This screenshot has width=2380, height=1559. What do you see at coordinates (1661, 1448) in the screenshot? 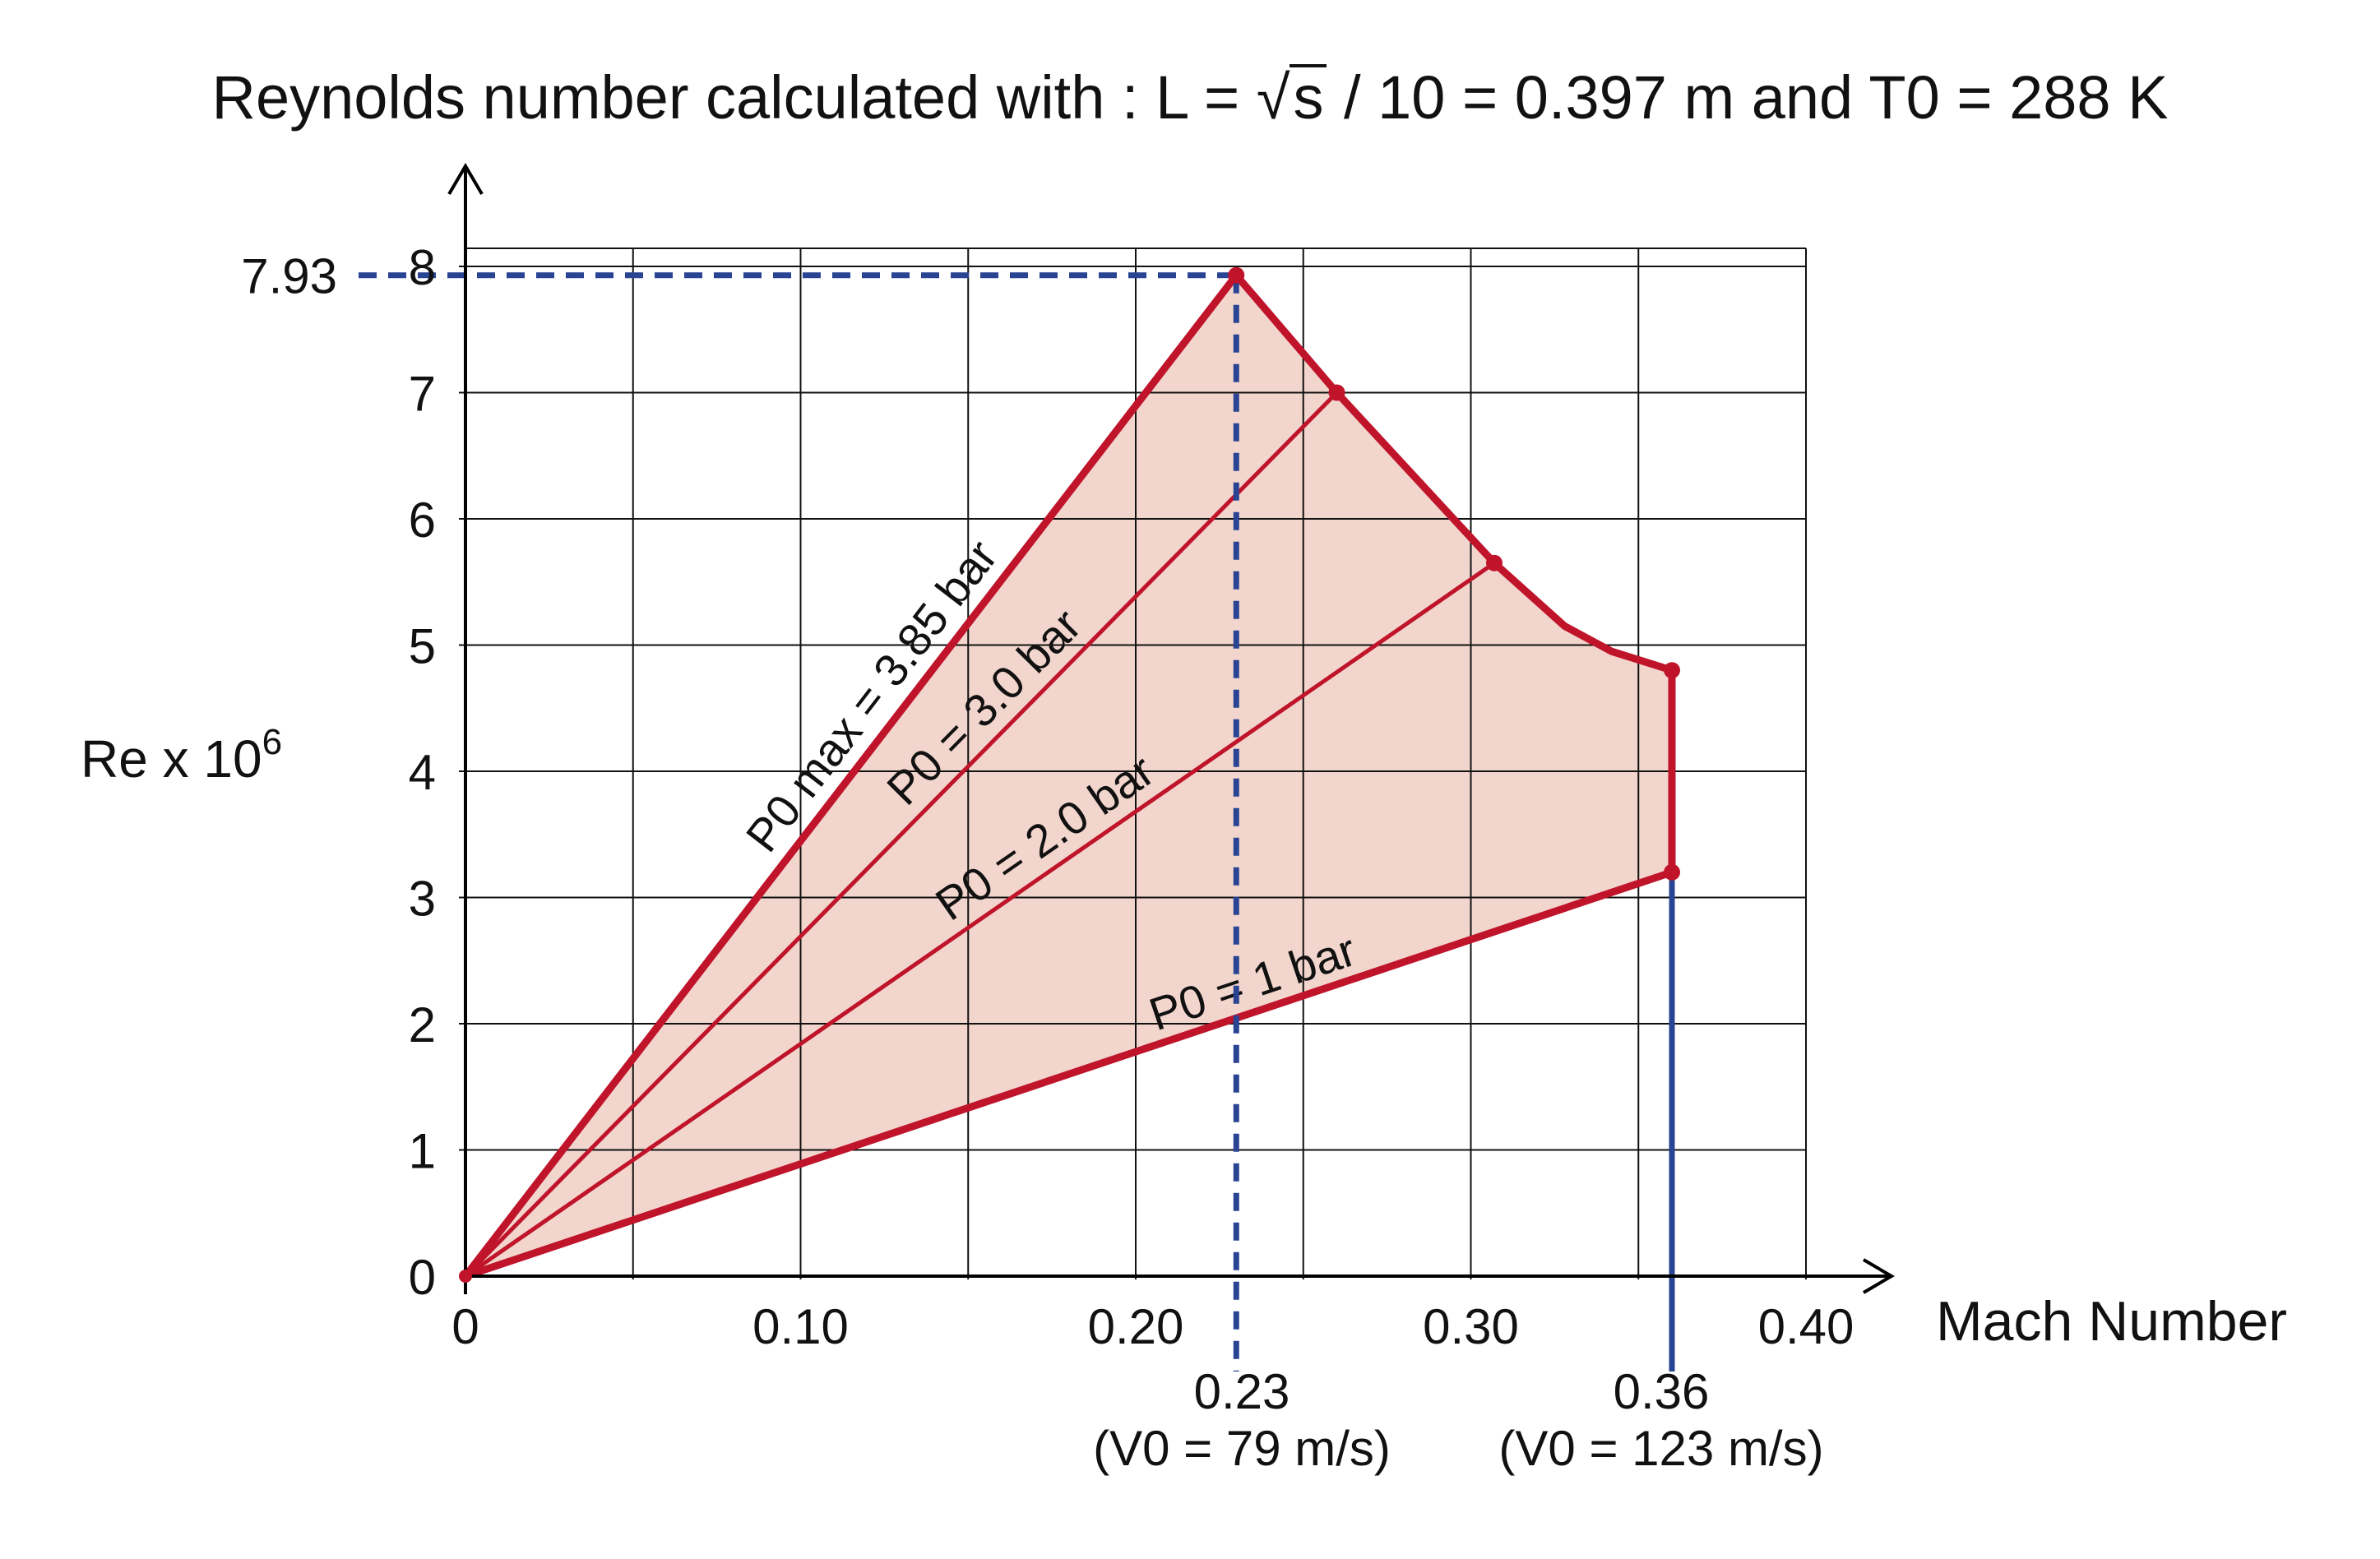
I see `mach-036-velocity: (V0 = 123 m/s)` at bounding box center [1661, 1448].